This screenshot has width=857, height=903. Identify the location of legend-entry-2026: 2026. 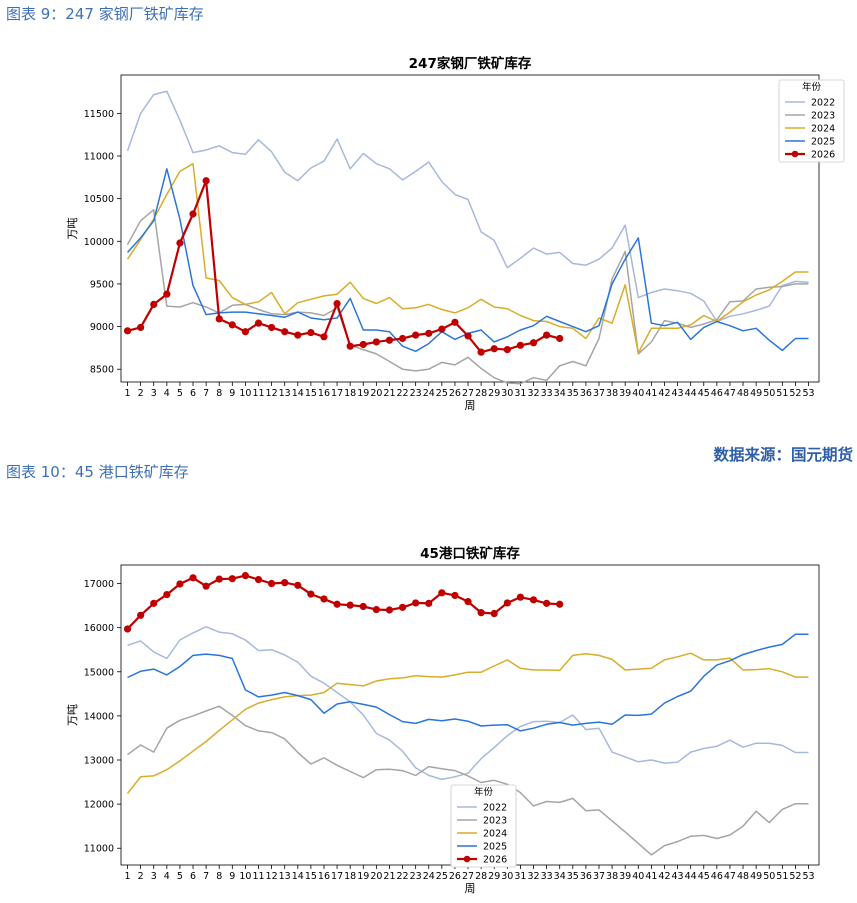
(823, 155).